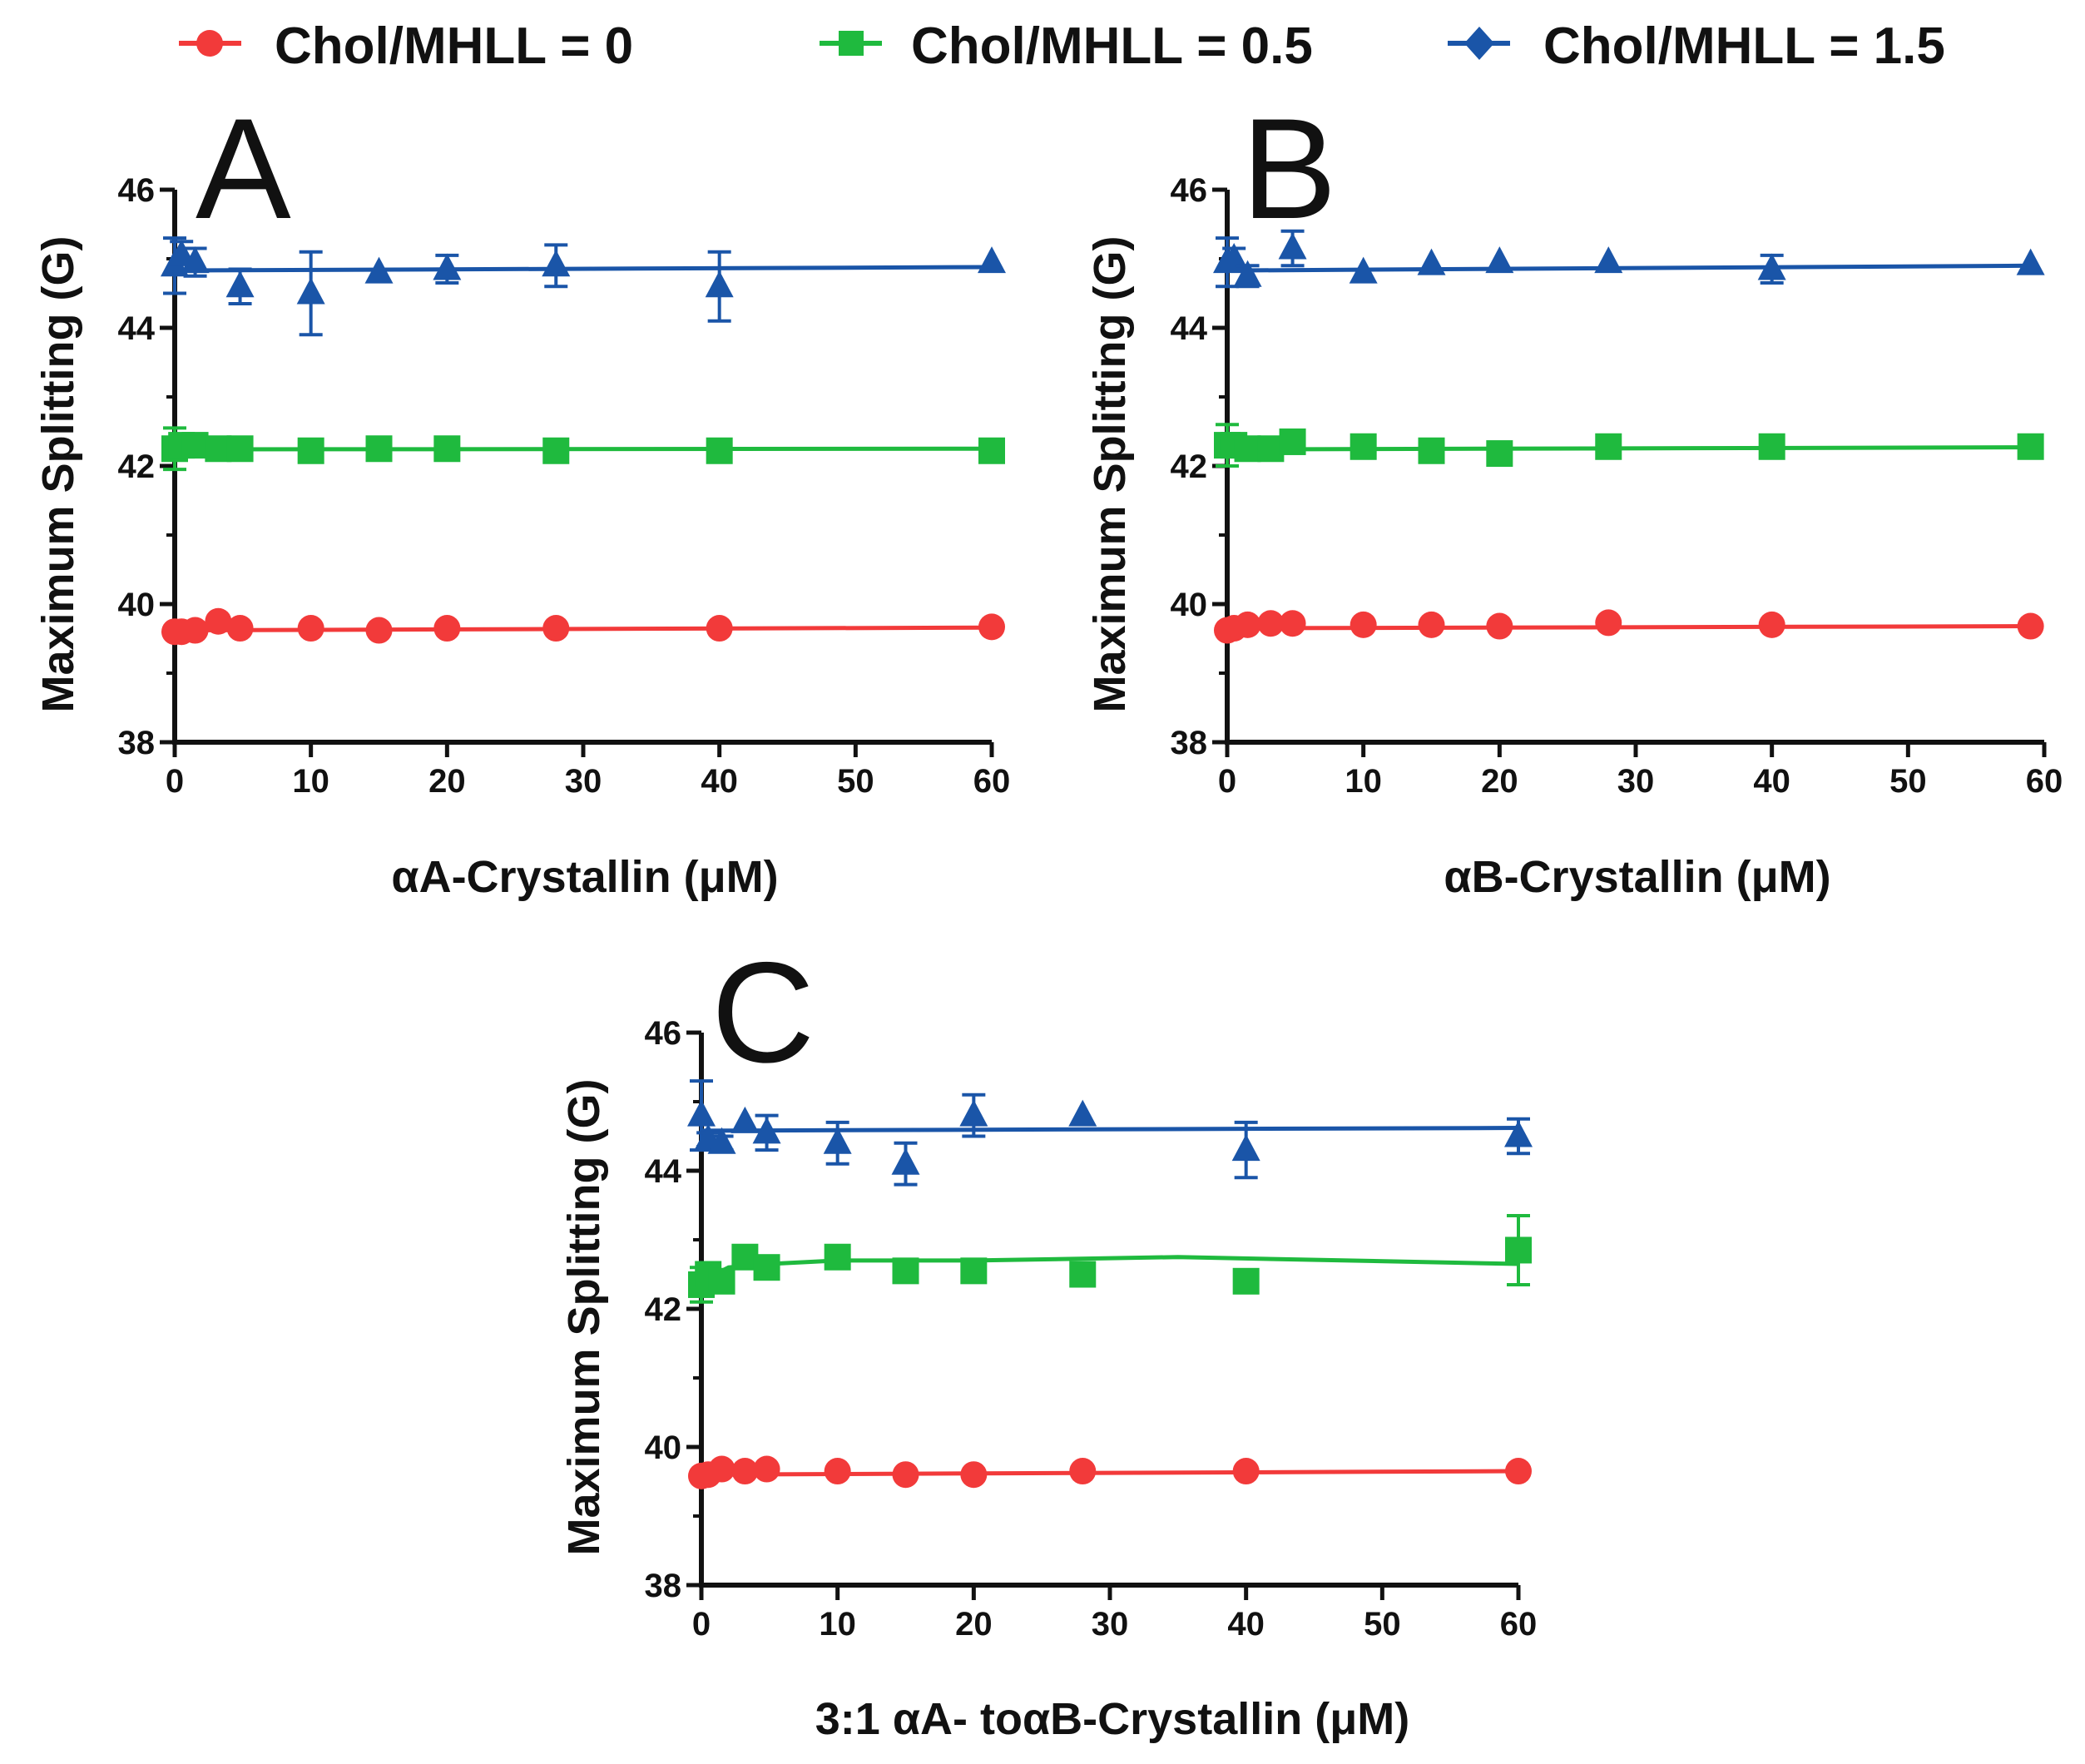  What do you see at coordinates (1112, 46) in the screenshot?
I see `legend-label-chol-0-5: Chol/MHLL = 0.5` at bounding box center [1112, 46].